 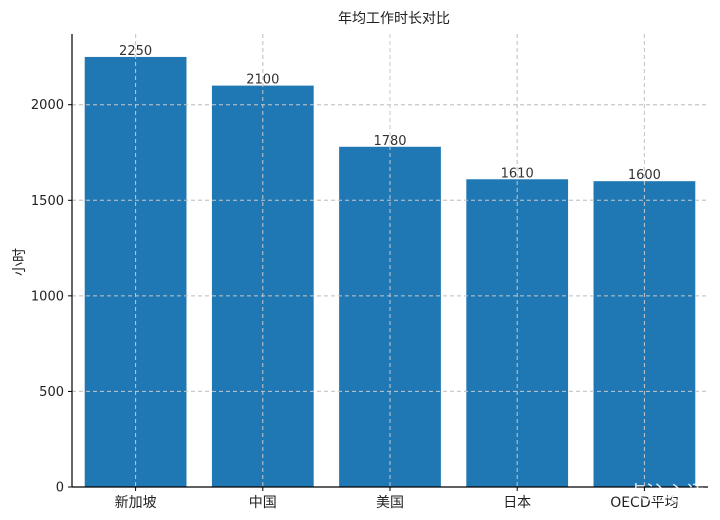 What do you see at coordinates (60, 488) in the screenshot?
I see `y-tick-label-0: 0` at bounding box center [60, 488].